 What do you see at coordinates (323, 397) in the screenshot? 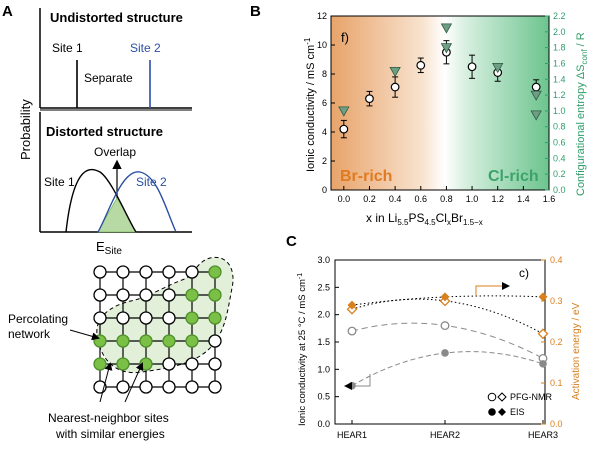
I see `y-left-tick-label: 0.5` at bounding box center [323, 397].